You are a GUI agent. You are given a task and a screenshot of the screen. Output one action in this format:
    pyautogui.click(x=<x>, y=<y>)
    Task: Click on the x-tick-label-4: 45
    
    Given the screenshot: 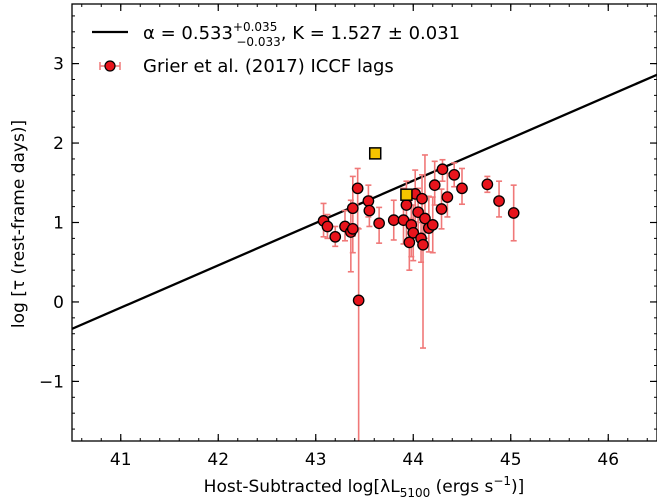 What is the action you would take?
    pyautogui.click(x=511, y=460)
    